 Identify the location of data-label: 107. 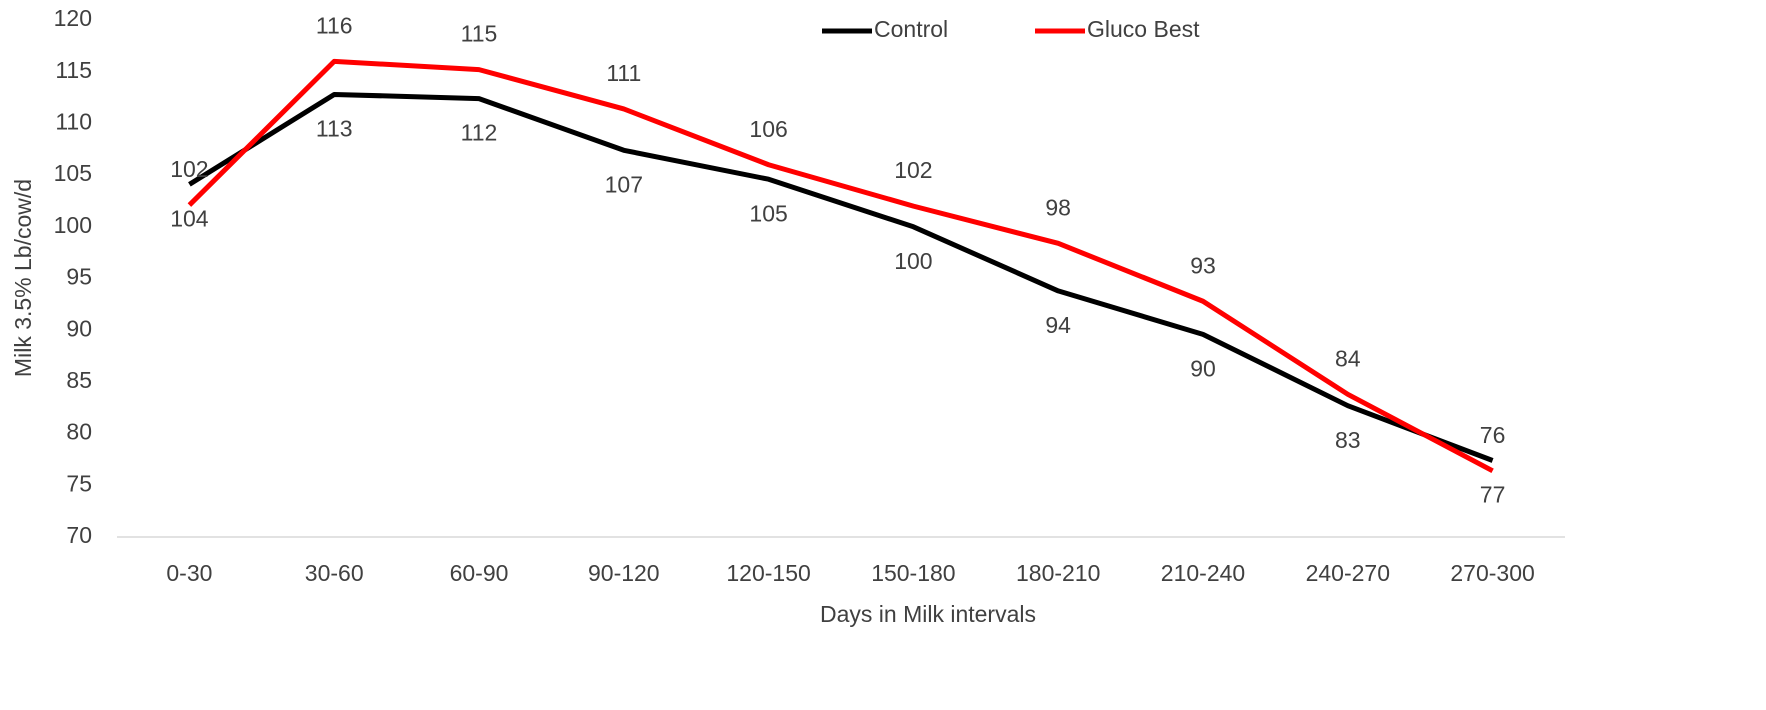
(624, 184).